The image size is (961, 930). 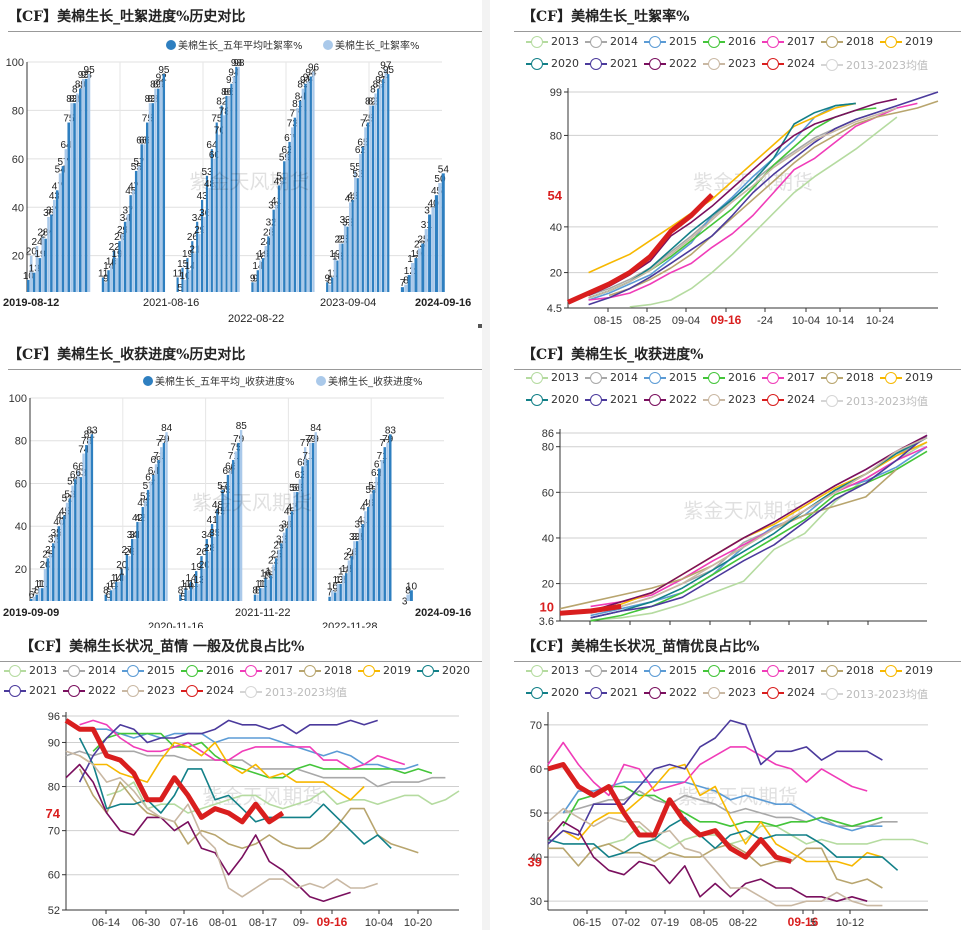 What do you see at coordinates (556, 228) in the screenshot?
I see `y-tick-label: 40` at bounding box center [556, 228].